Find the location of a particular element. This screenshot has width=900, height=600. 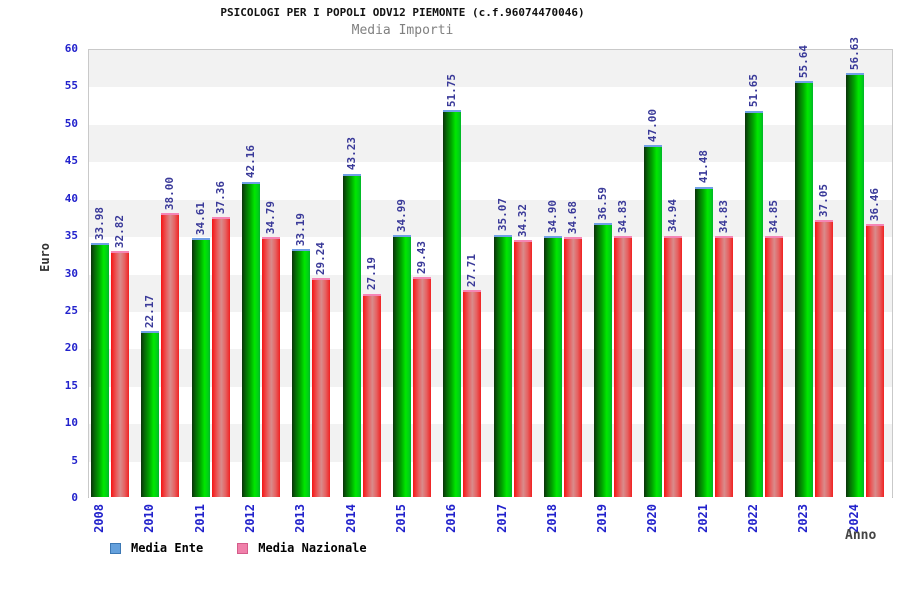

bar-value-label: 36.46 is located at coordinates (874, 205).